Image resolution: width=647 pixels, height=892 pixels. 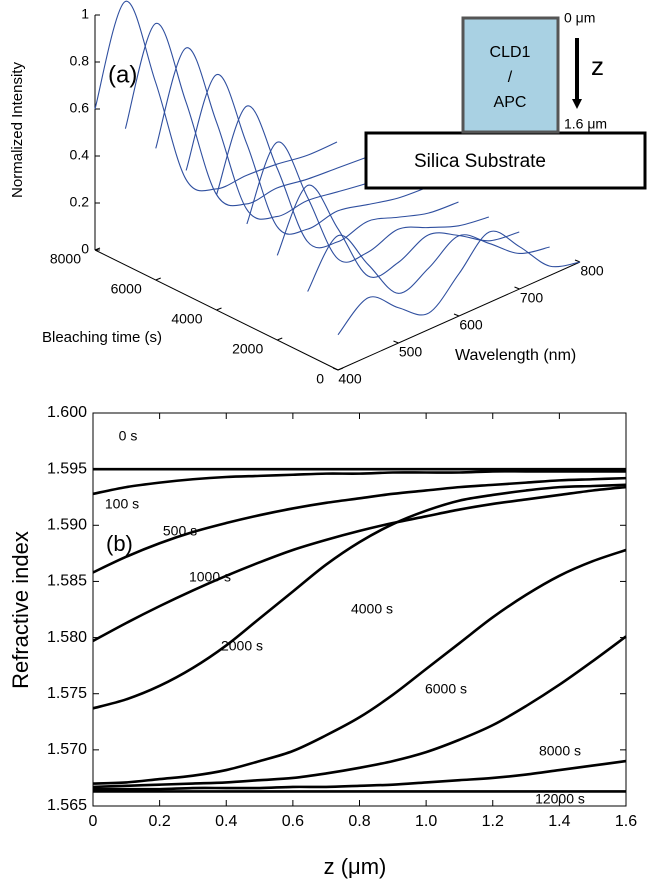 What do you see at coordinates (510, 77) in the screenshot?
I see `film-label: /` at bounding box center [510, 77].